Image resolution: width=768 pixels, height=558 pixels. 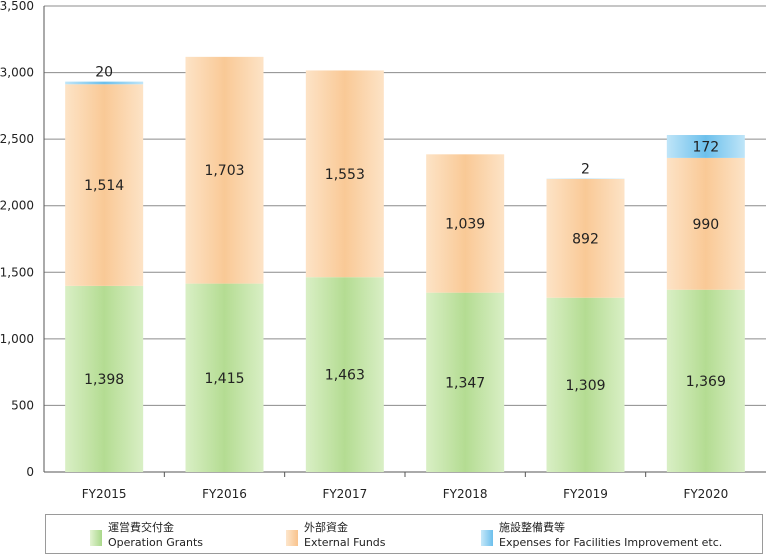 I want to click on x-tick-label: FY2017, so click(x=344, y=494).